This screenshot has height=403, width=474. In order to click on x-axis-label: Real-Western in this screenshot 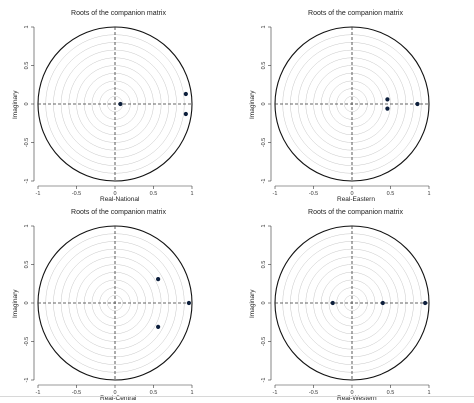, I will do `click(357, 398)`.